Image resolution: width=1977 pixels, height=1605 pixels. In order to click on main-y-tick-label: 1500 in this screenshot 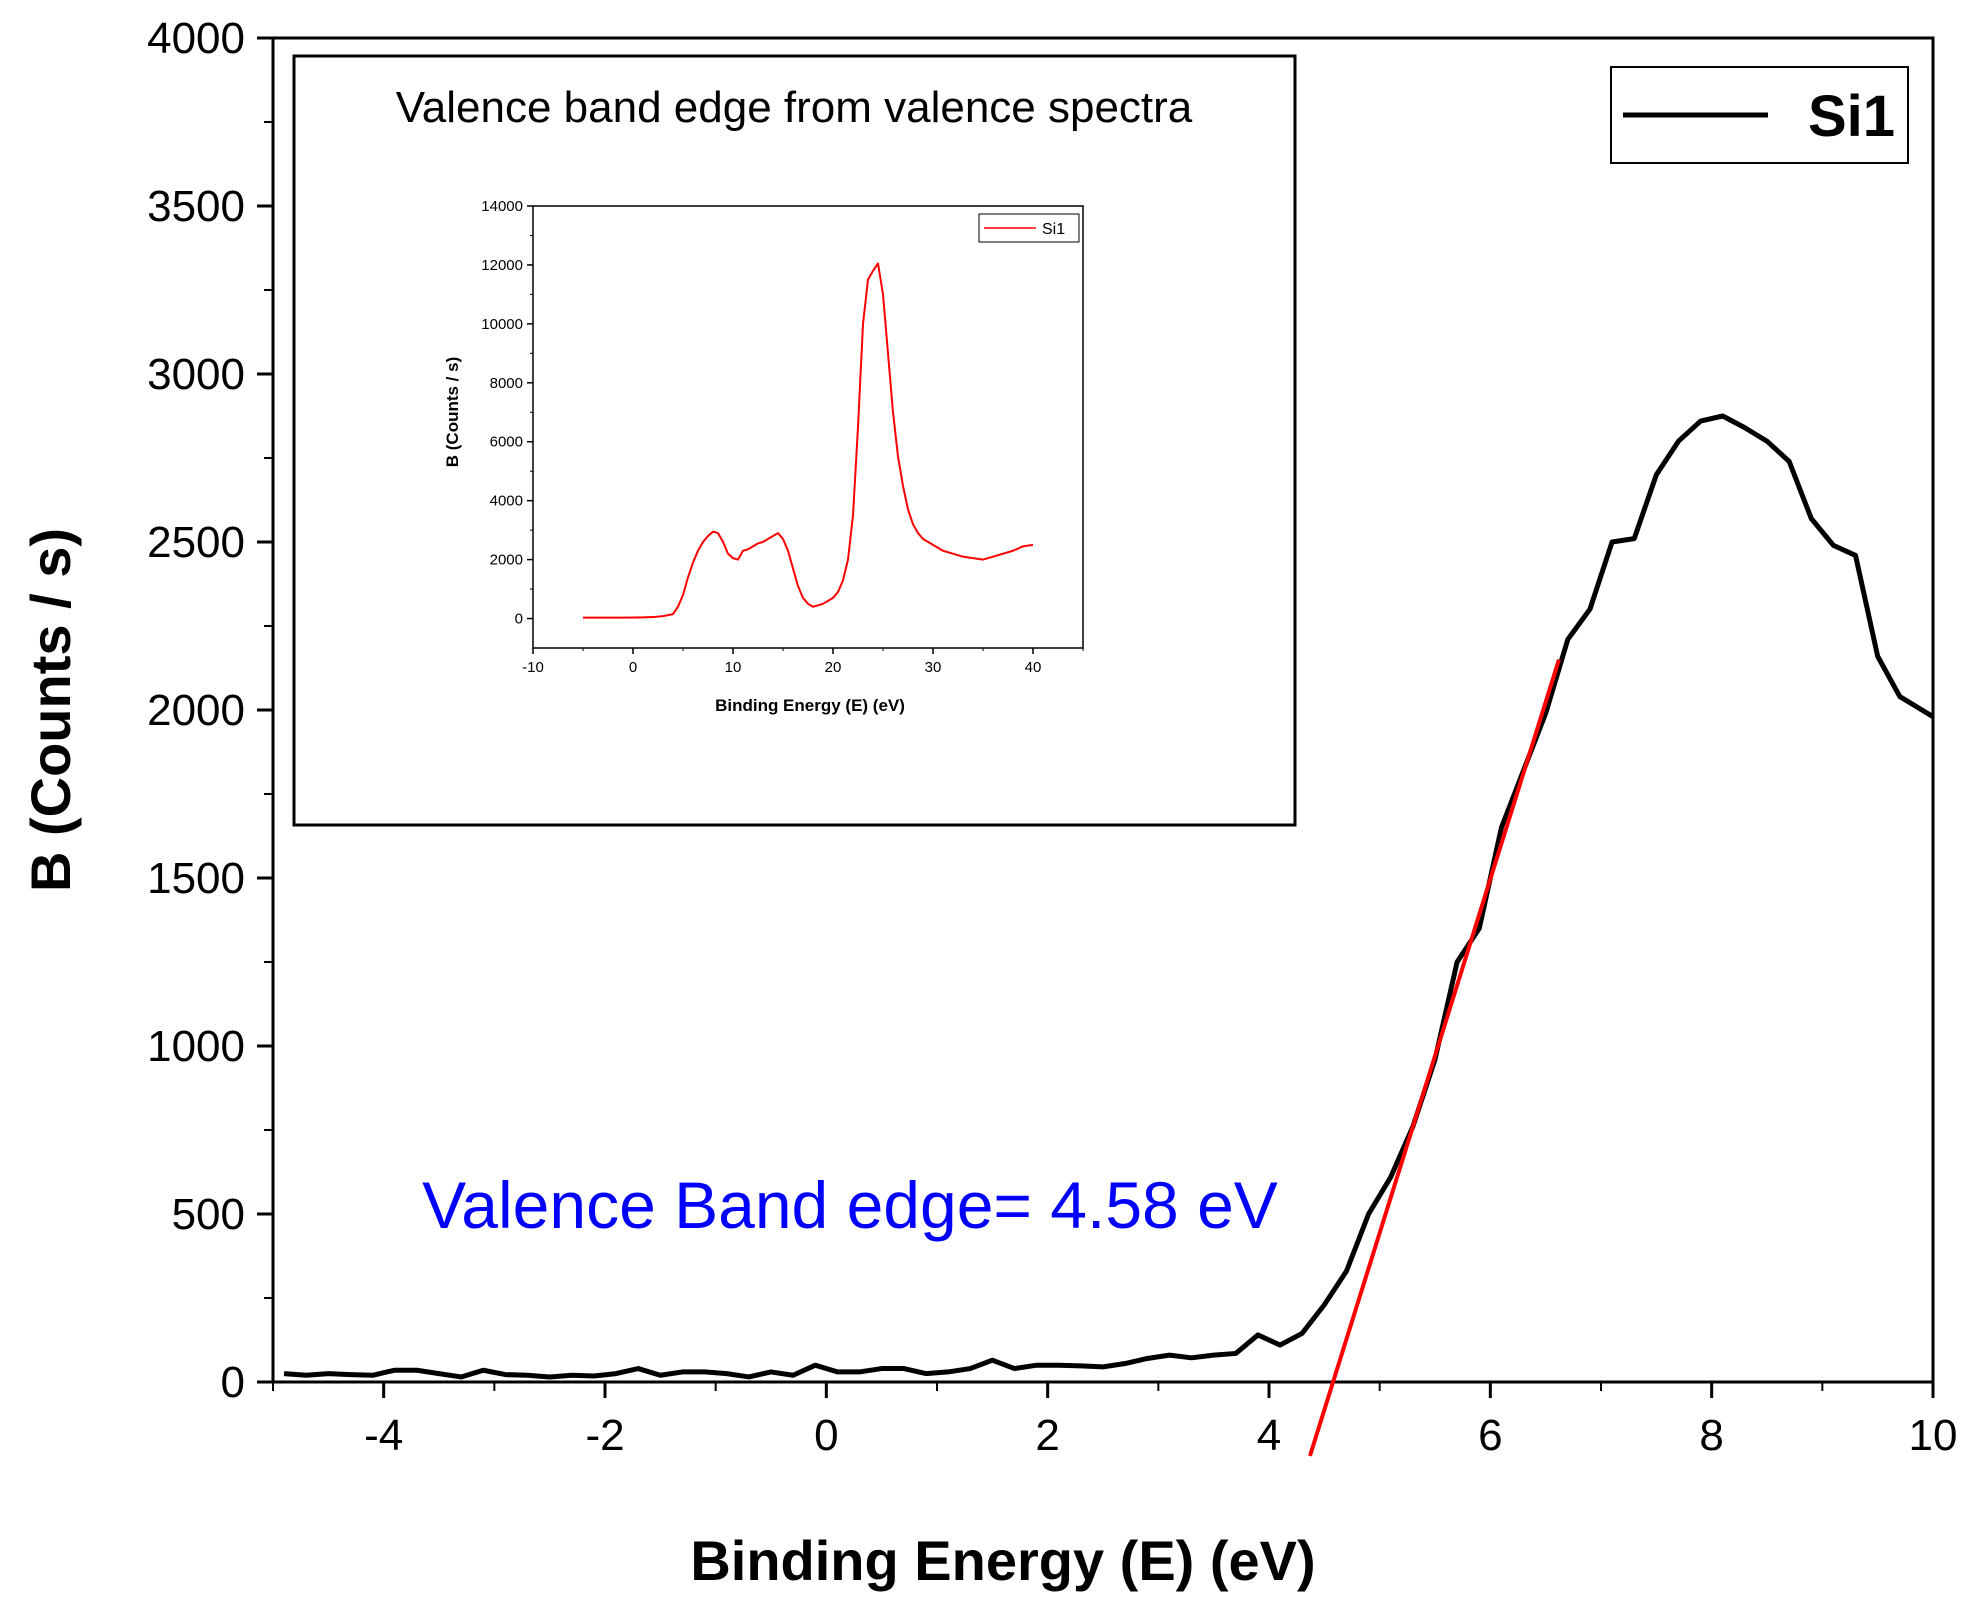, I will do `click(196, 878)`.